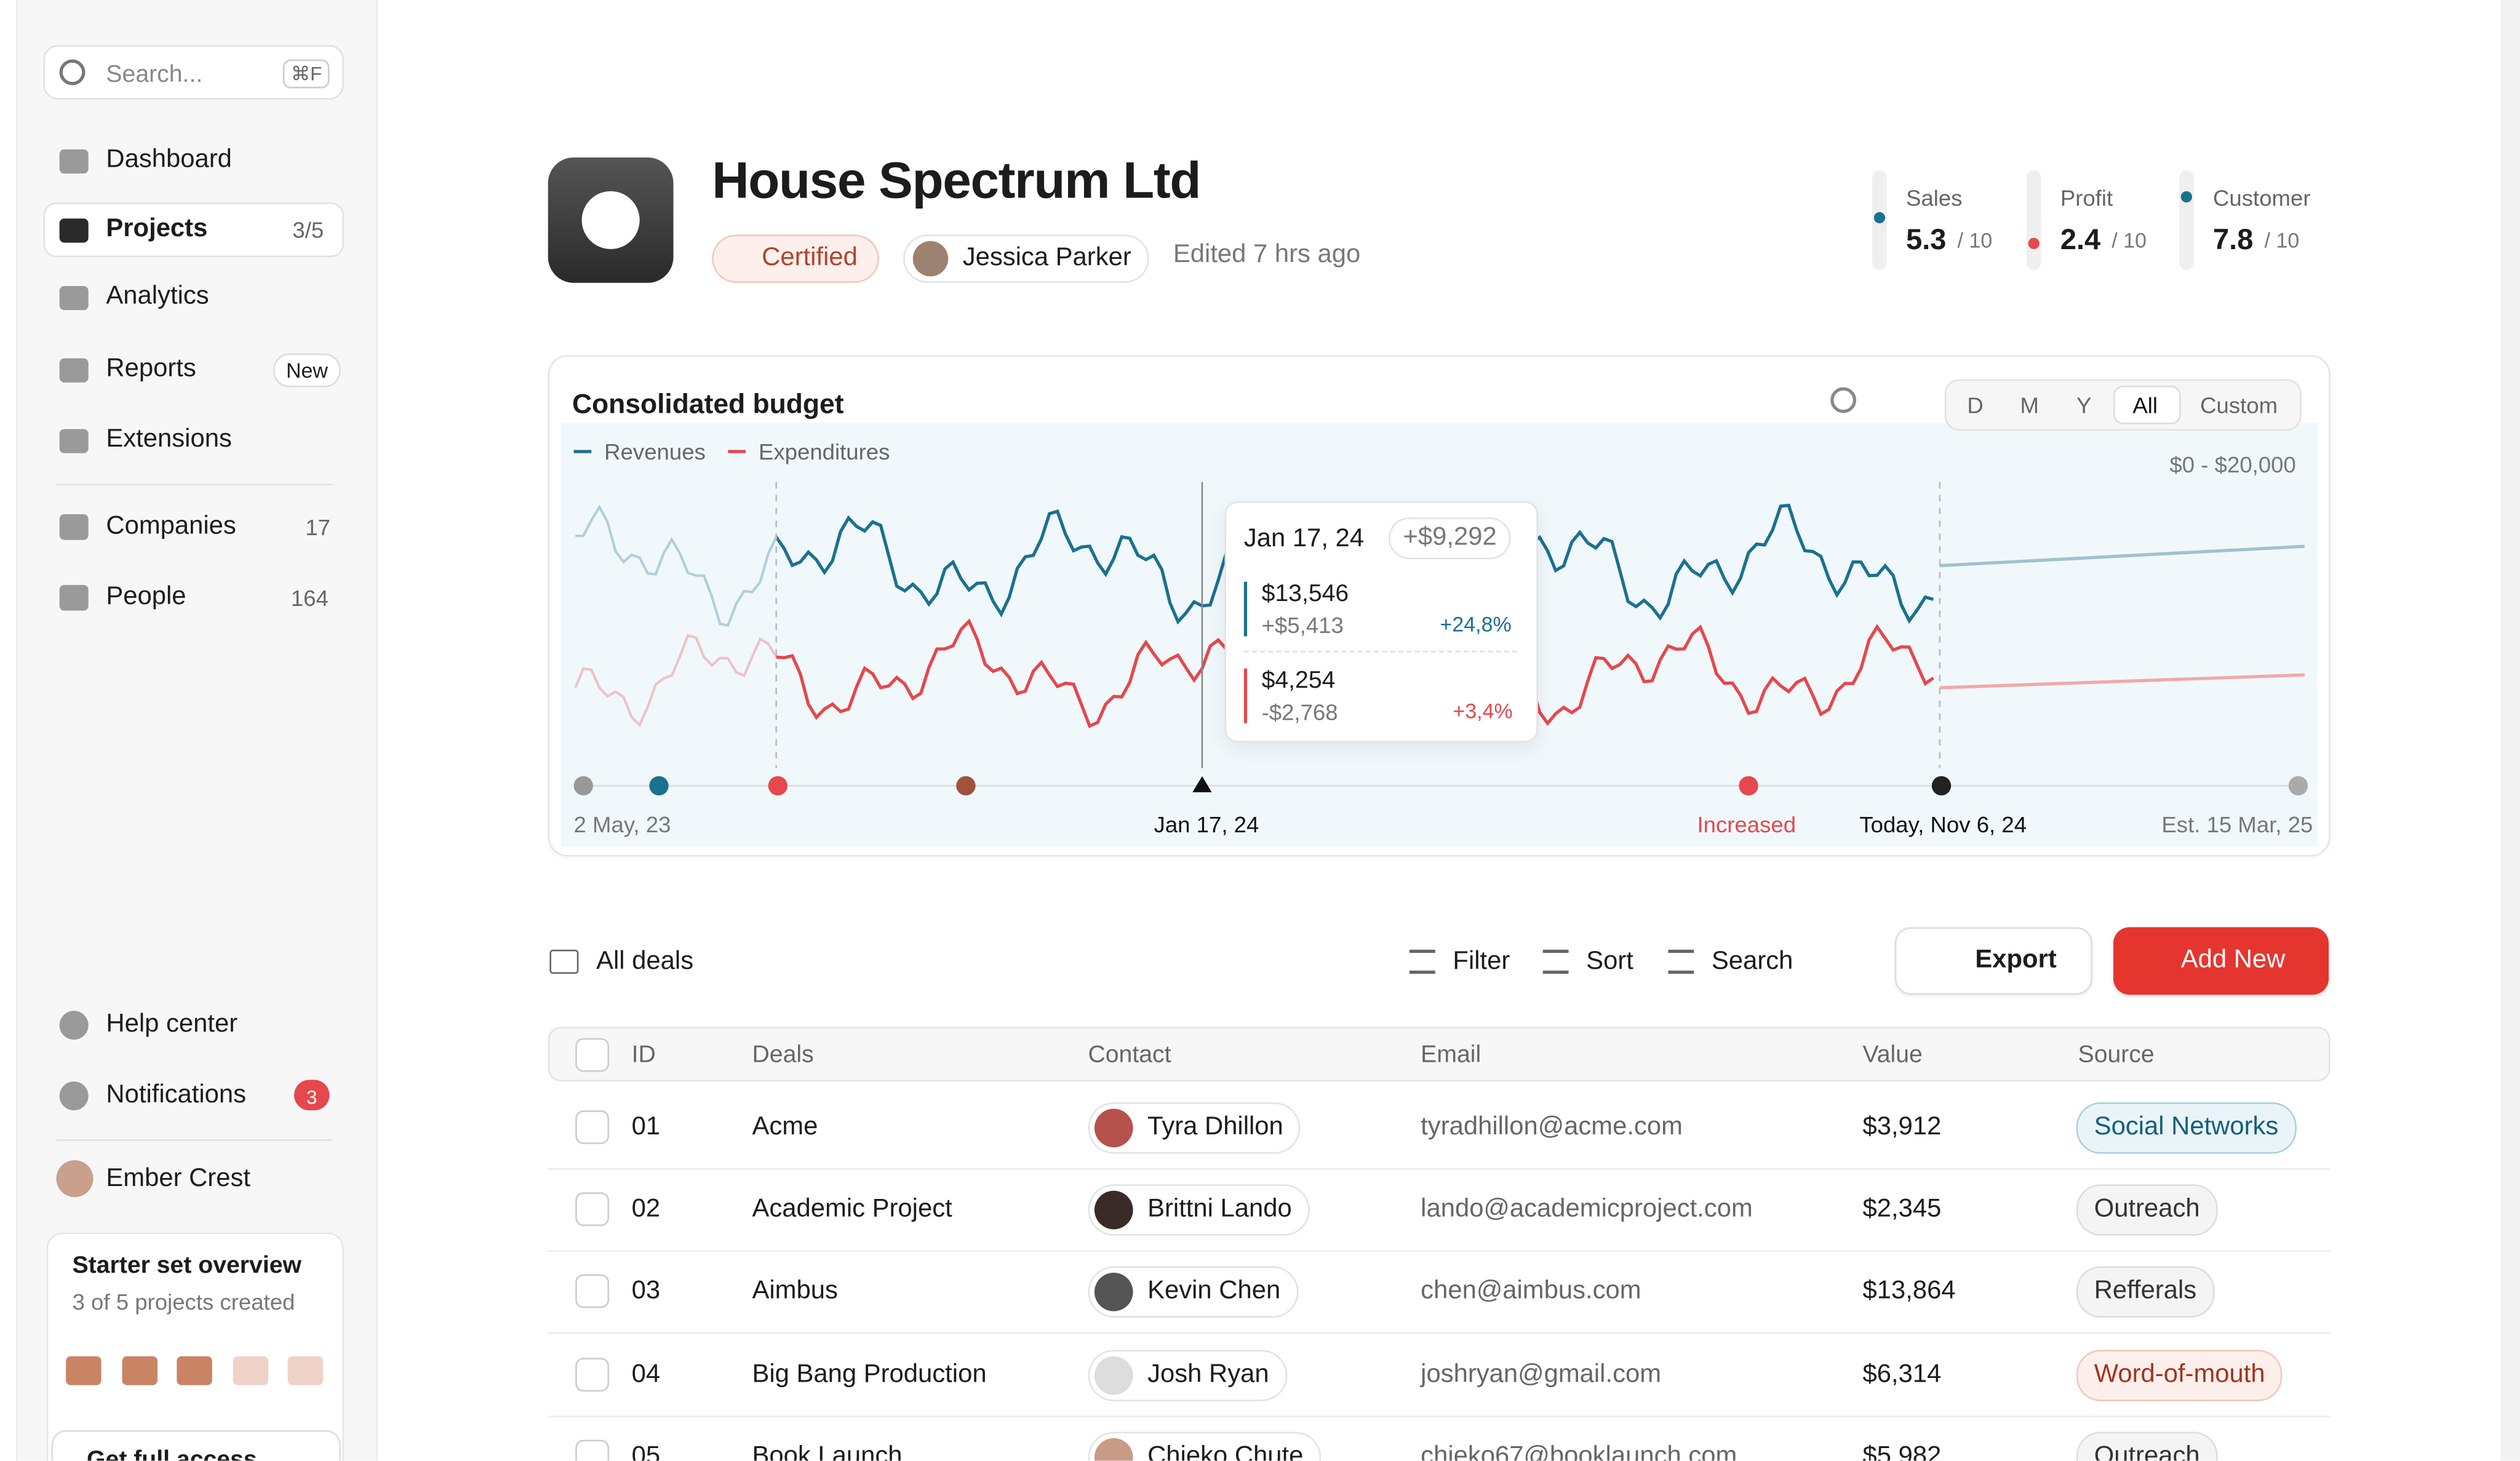 The width and height of the screenshot is (2520, 1461). What do you see at coordinates (1587, 1209) in the screenshot?
I see `email: lando@academicproject.com` at bounding box center [1587, 1209].